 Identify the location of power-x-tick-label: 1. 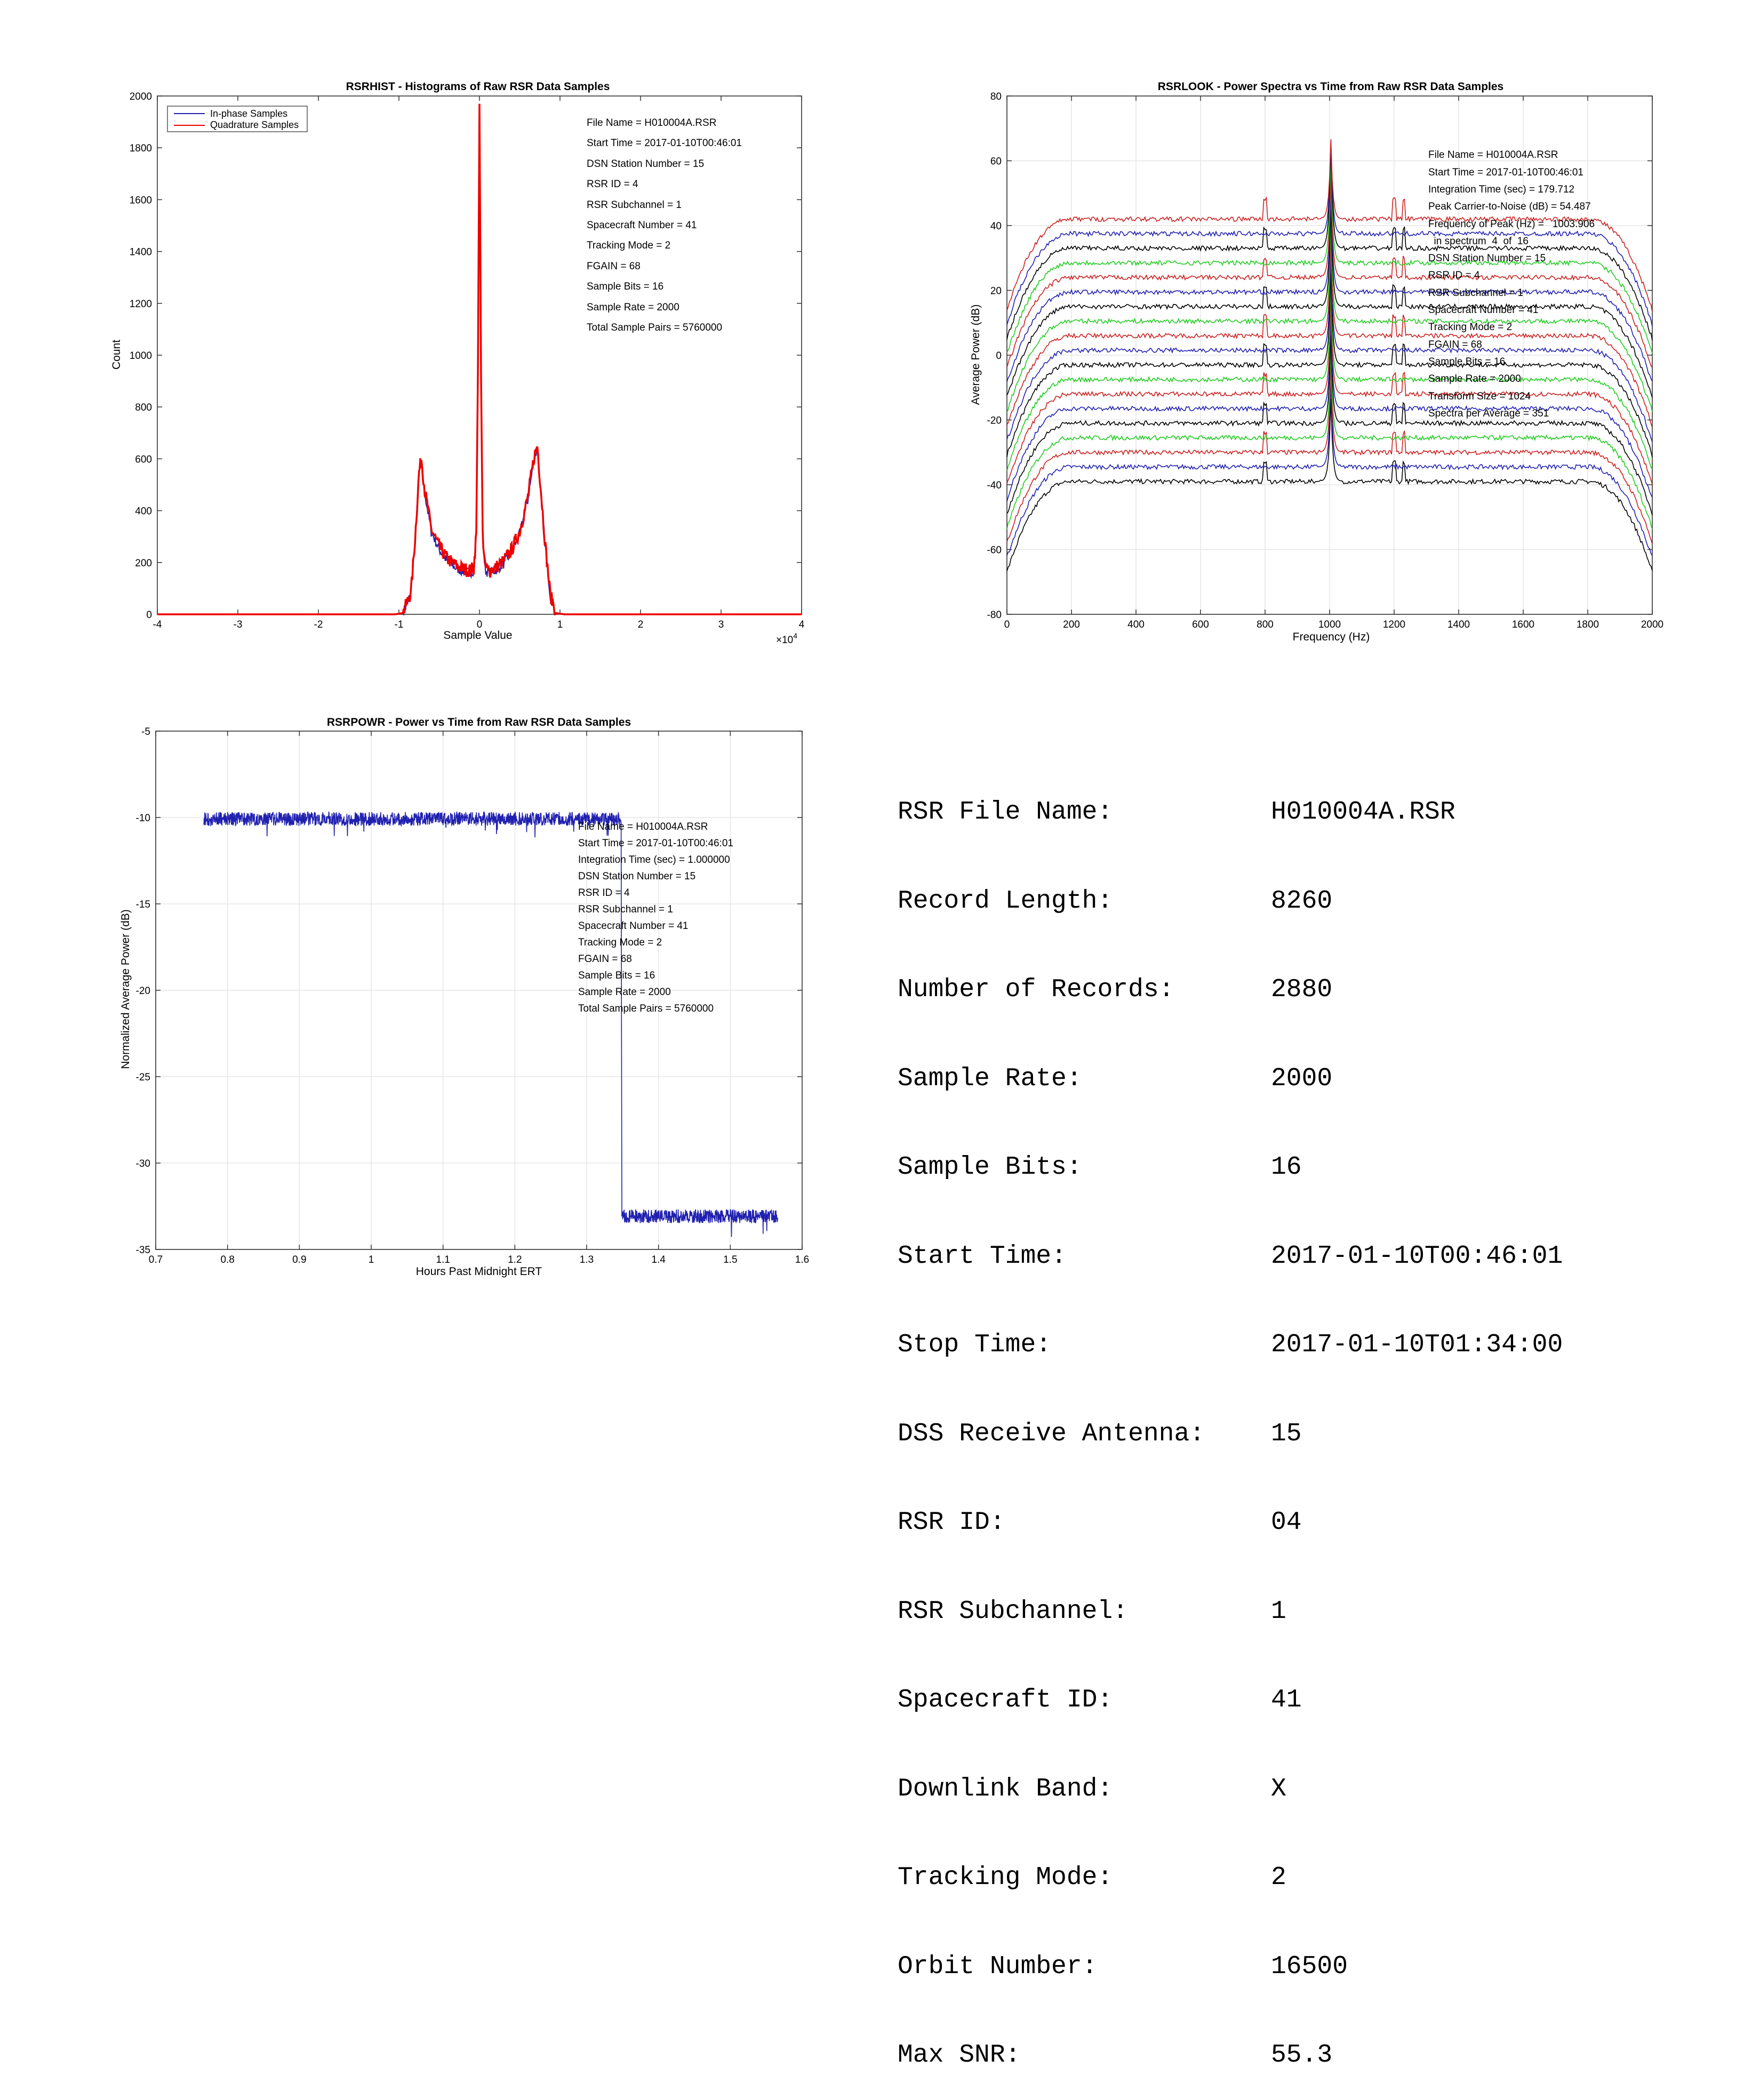
(371, 1259).